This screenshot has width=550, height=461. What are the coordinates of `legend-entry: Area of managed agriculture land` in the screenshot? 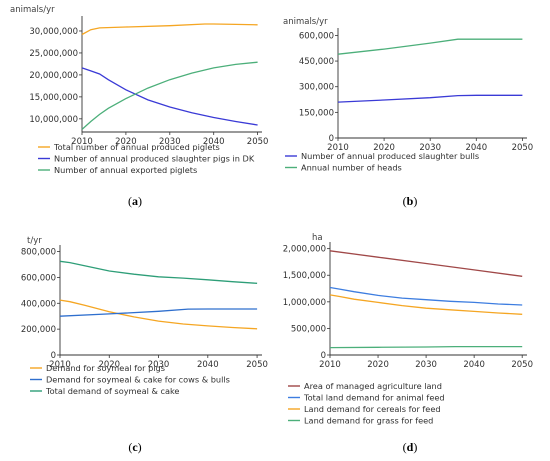 It's located at (373, 386).